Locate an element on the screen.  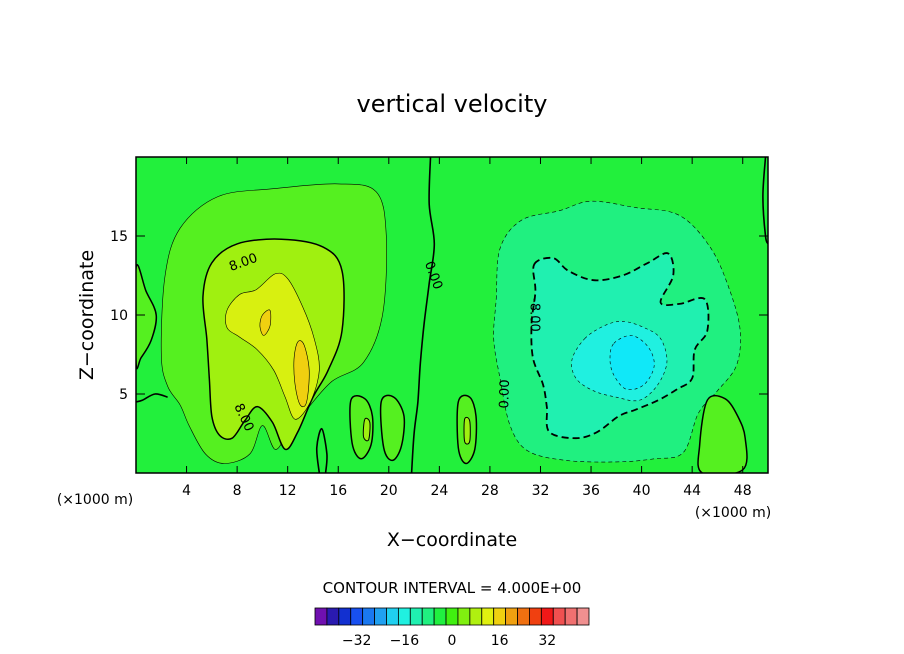
y-tick-label: 5 is located at coordinates (123, 395).